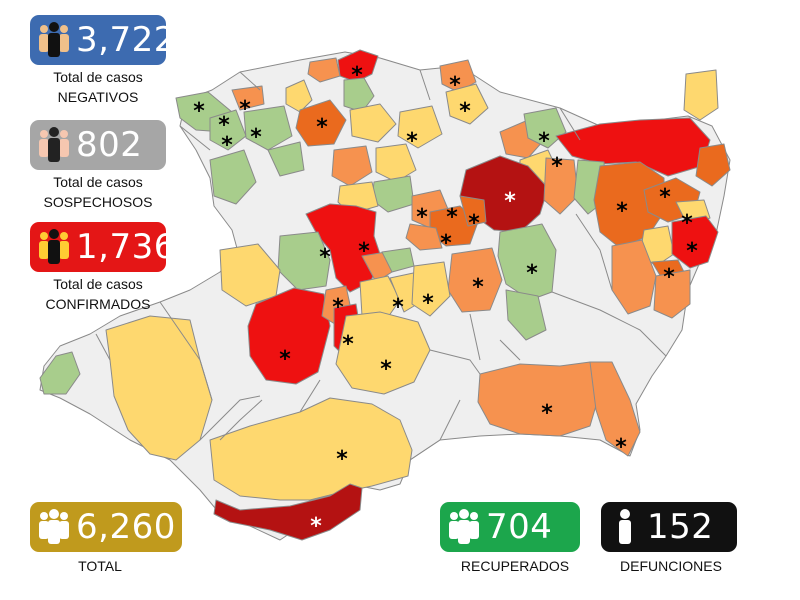  What do you see at coordinates (98, 304) in the screenshot?
I see `confirmados-label-line2: CONFIRMADOS` at bounding box center [98, 304].